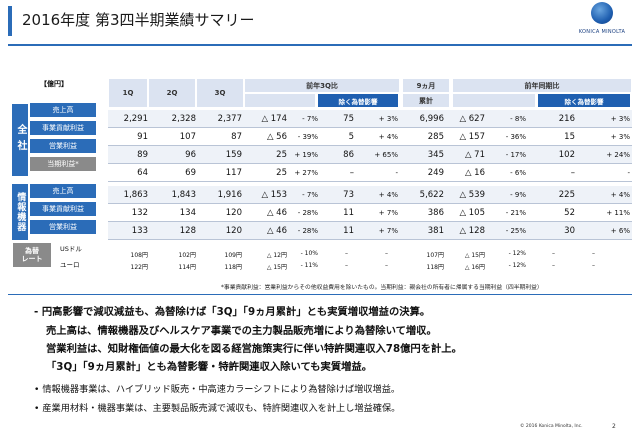  I want to click on bullet-line-2: 売上高は、情報機器及びヘルスケア事業での主力製品販売増により為替除いて増収。, so click(241, 331).